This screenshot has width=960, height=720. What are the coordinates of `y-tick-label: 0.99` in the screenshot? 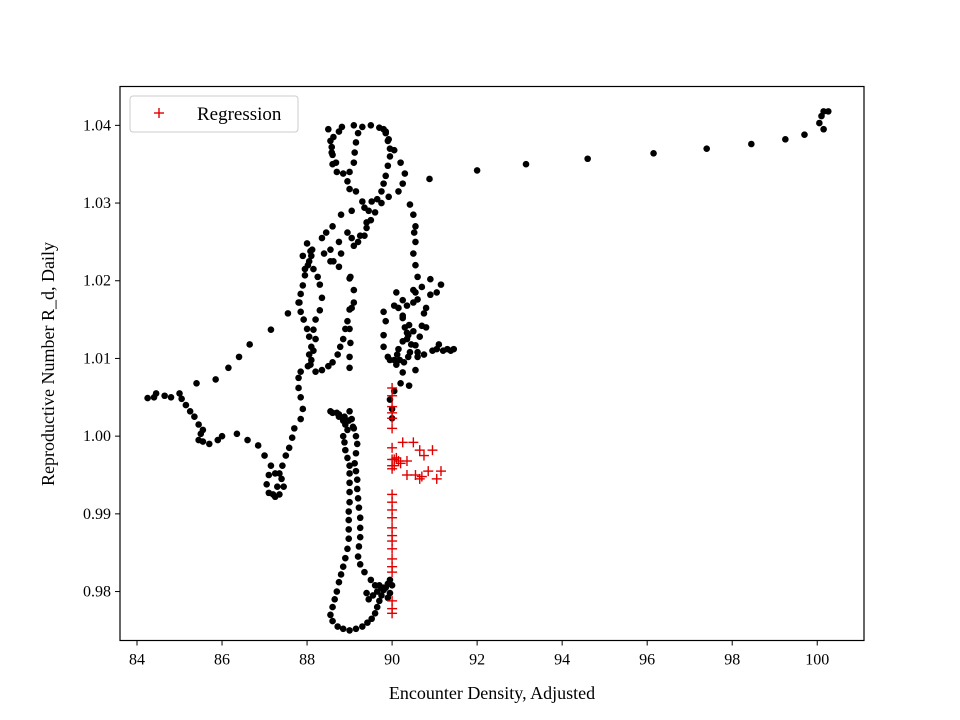 It's located at (97, 514).